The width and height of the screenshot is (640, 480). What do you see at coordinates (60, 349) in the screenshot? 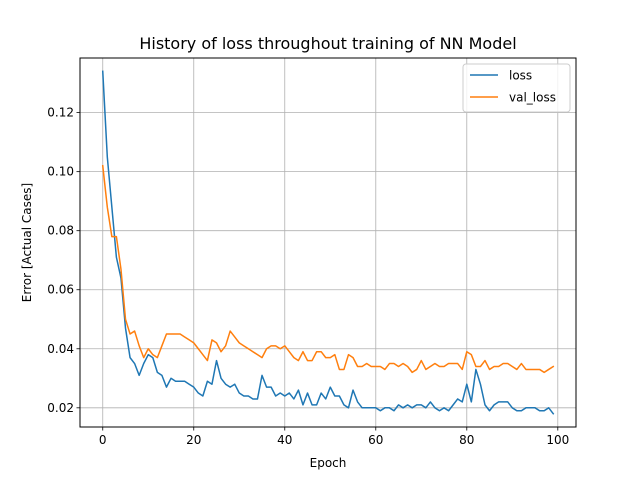
I see `y-tick-label: 0.04` at bounding box center [60, 349].